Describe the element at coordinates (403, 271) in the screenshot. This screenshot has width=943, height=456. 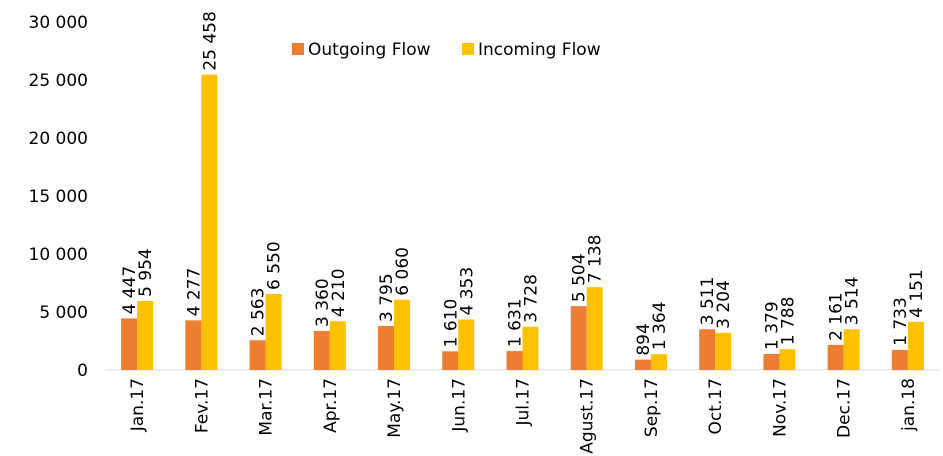
I see `data-label: 6 060` at that location.